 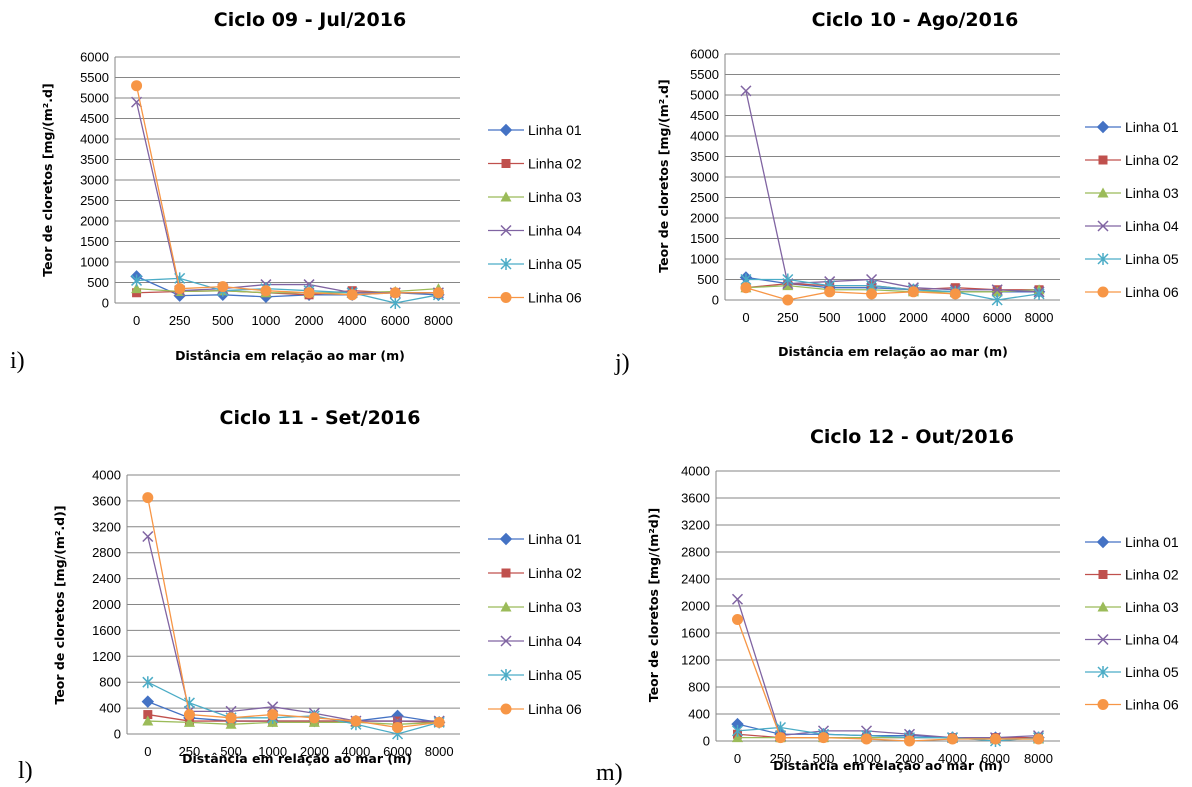 I want to click on legend-entry: Linha 06, so click(x=535, y=298).